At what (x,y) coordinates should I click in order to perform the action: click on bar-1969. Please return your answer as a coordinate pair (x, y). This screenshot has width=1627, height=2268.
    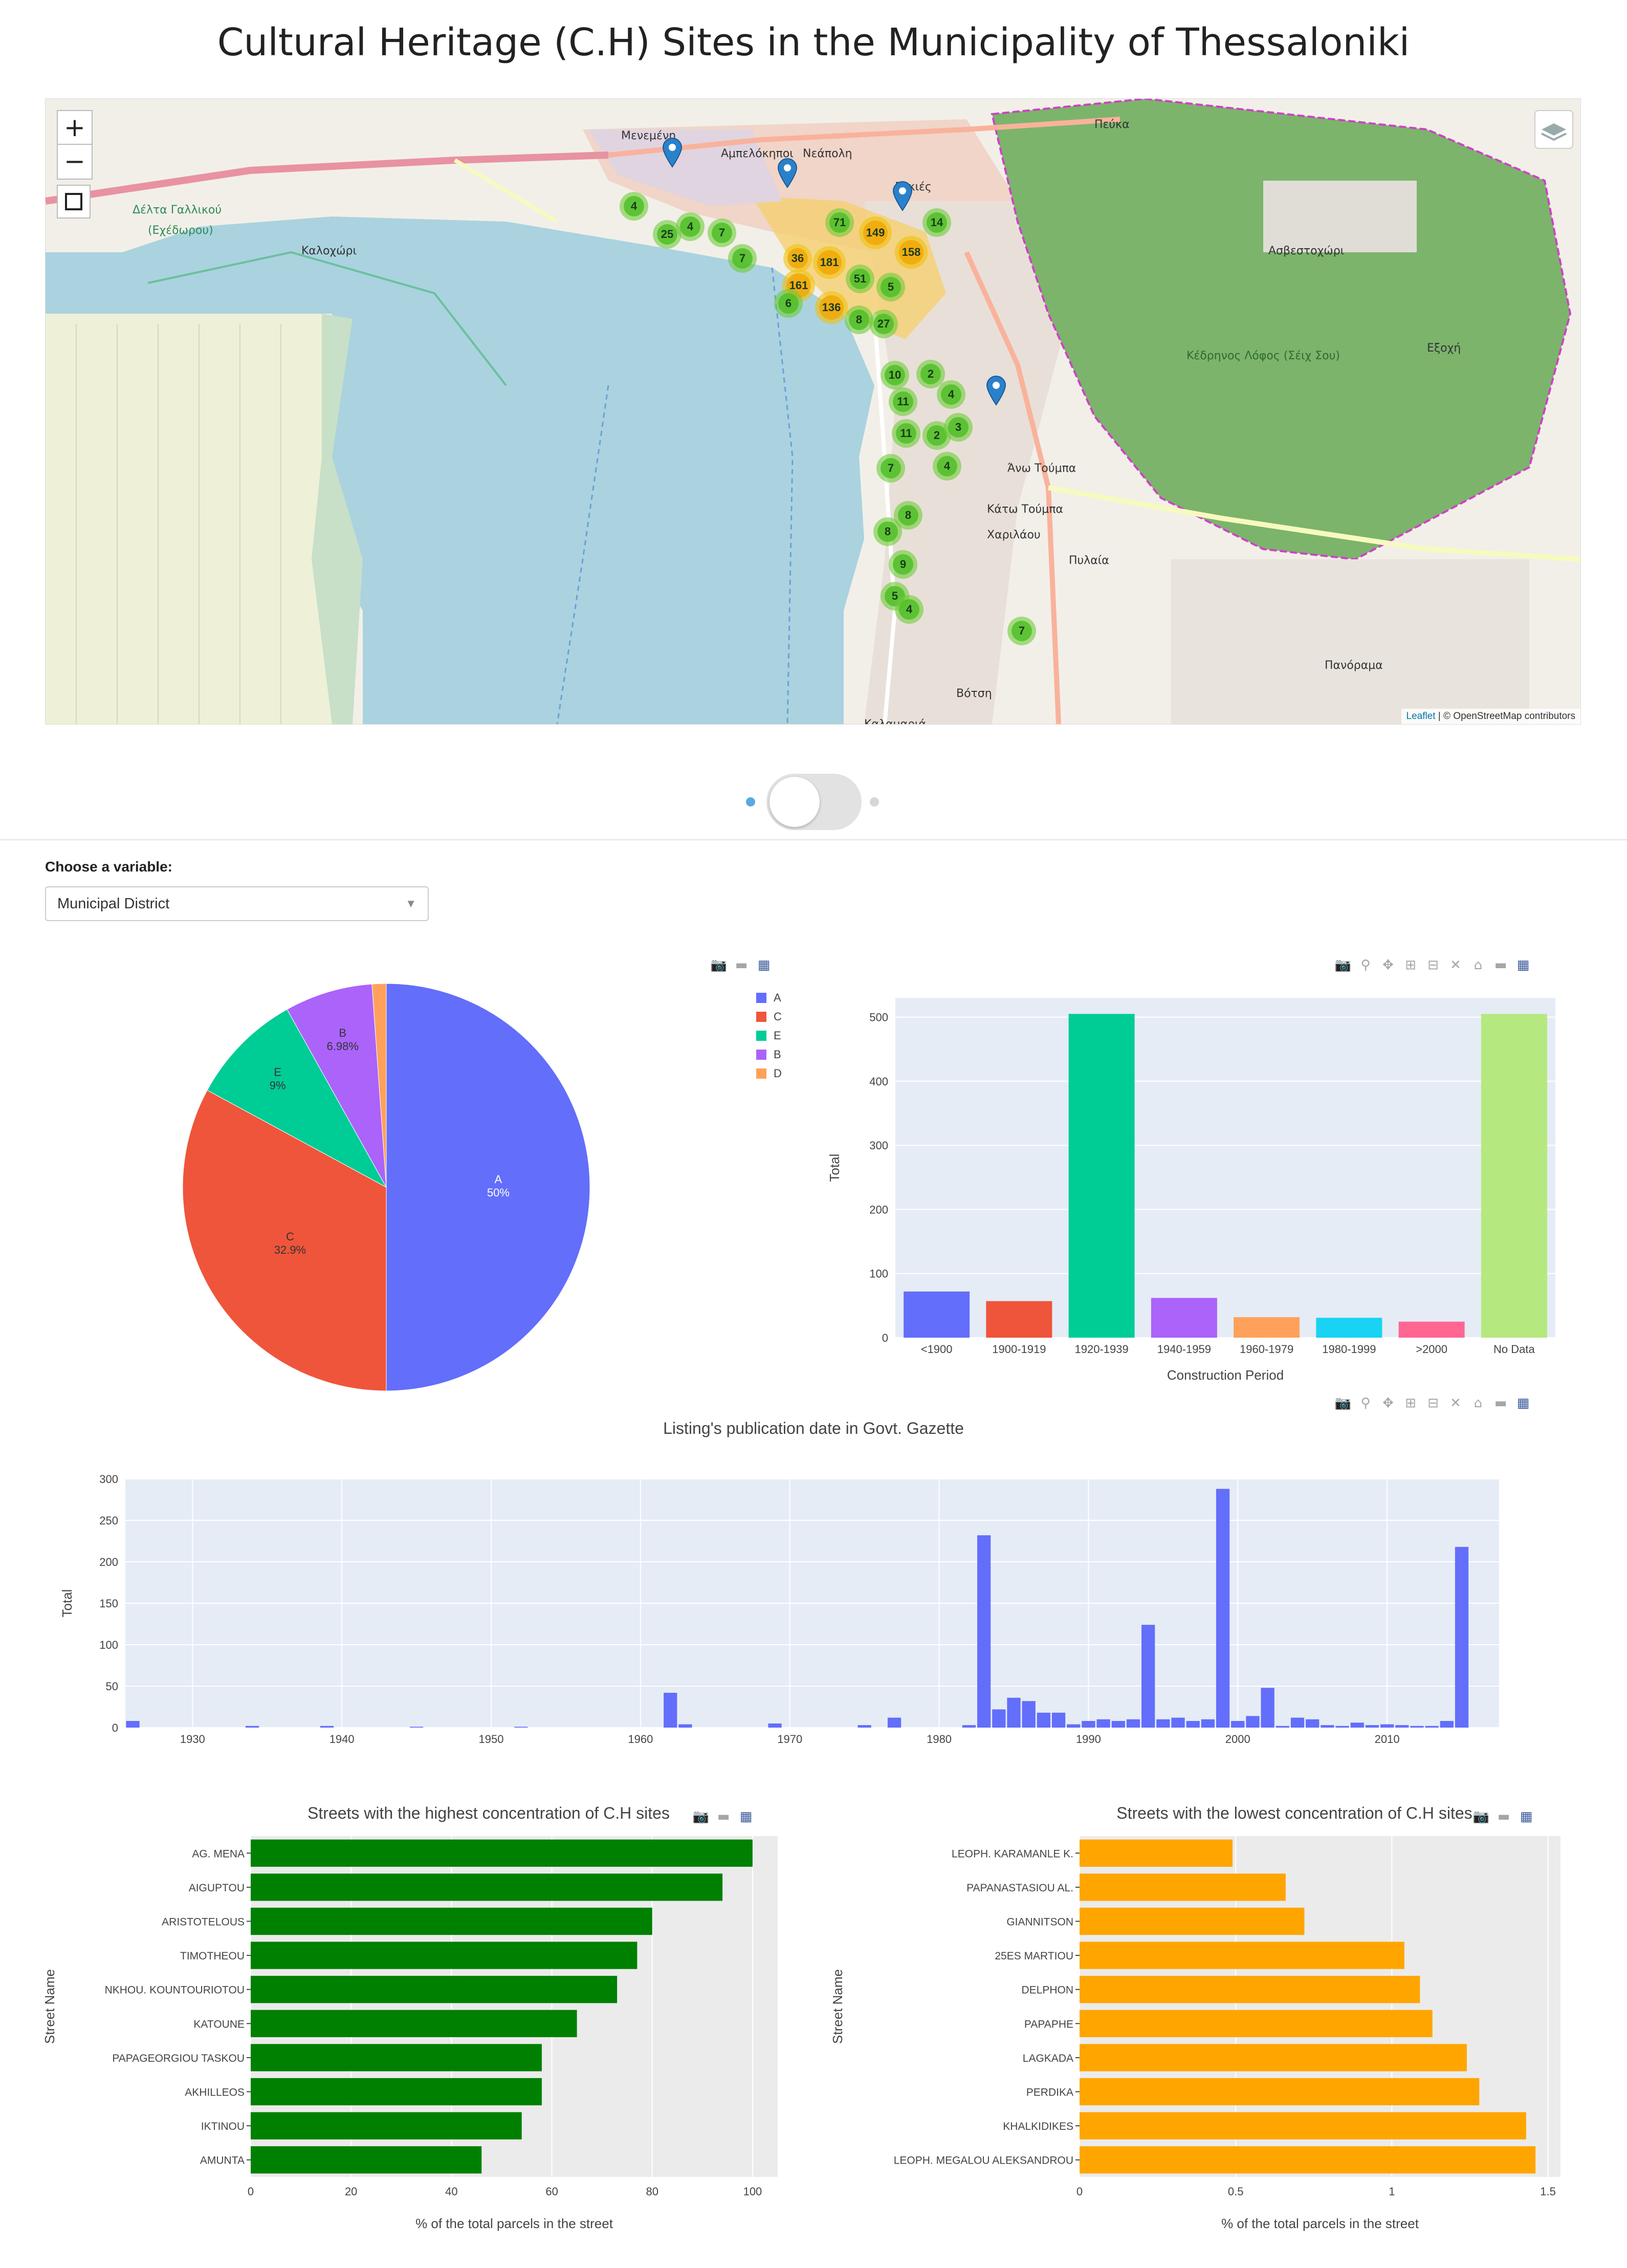
    Looking at the image, I should click on (775, 1725).